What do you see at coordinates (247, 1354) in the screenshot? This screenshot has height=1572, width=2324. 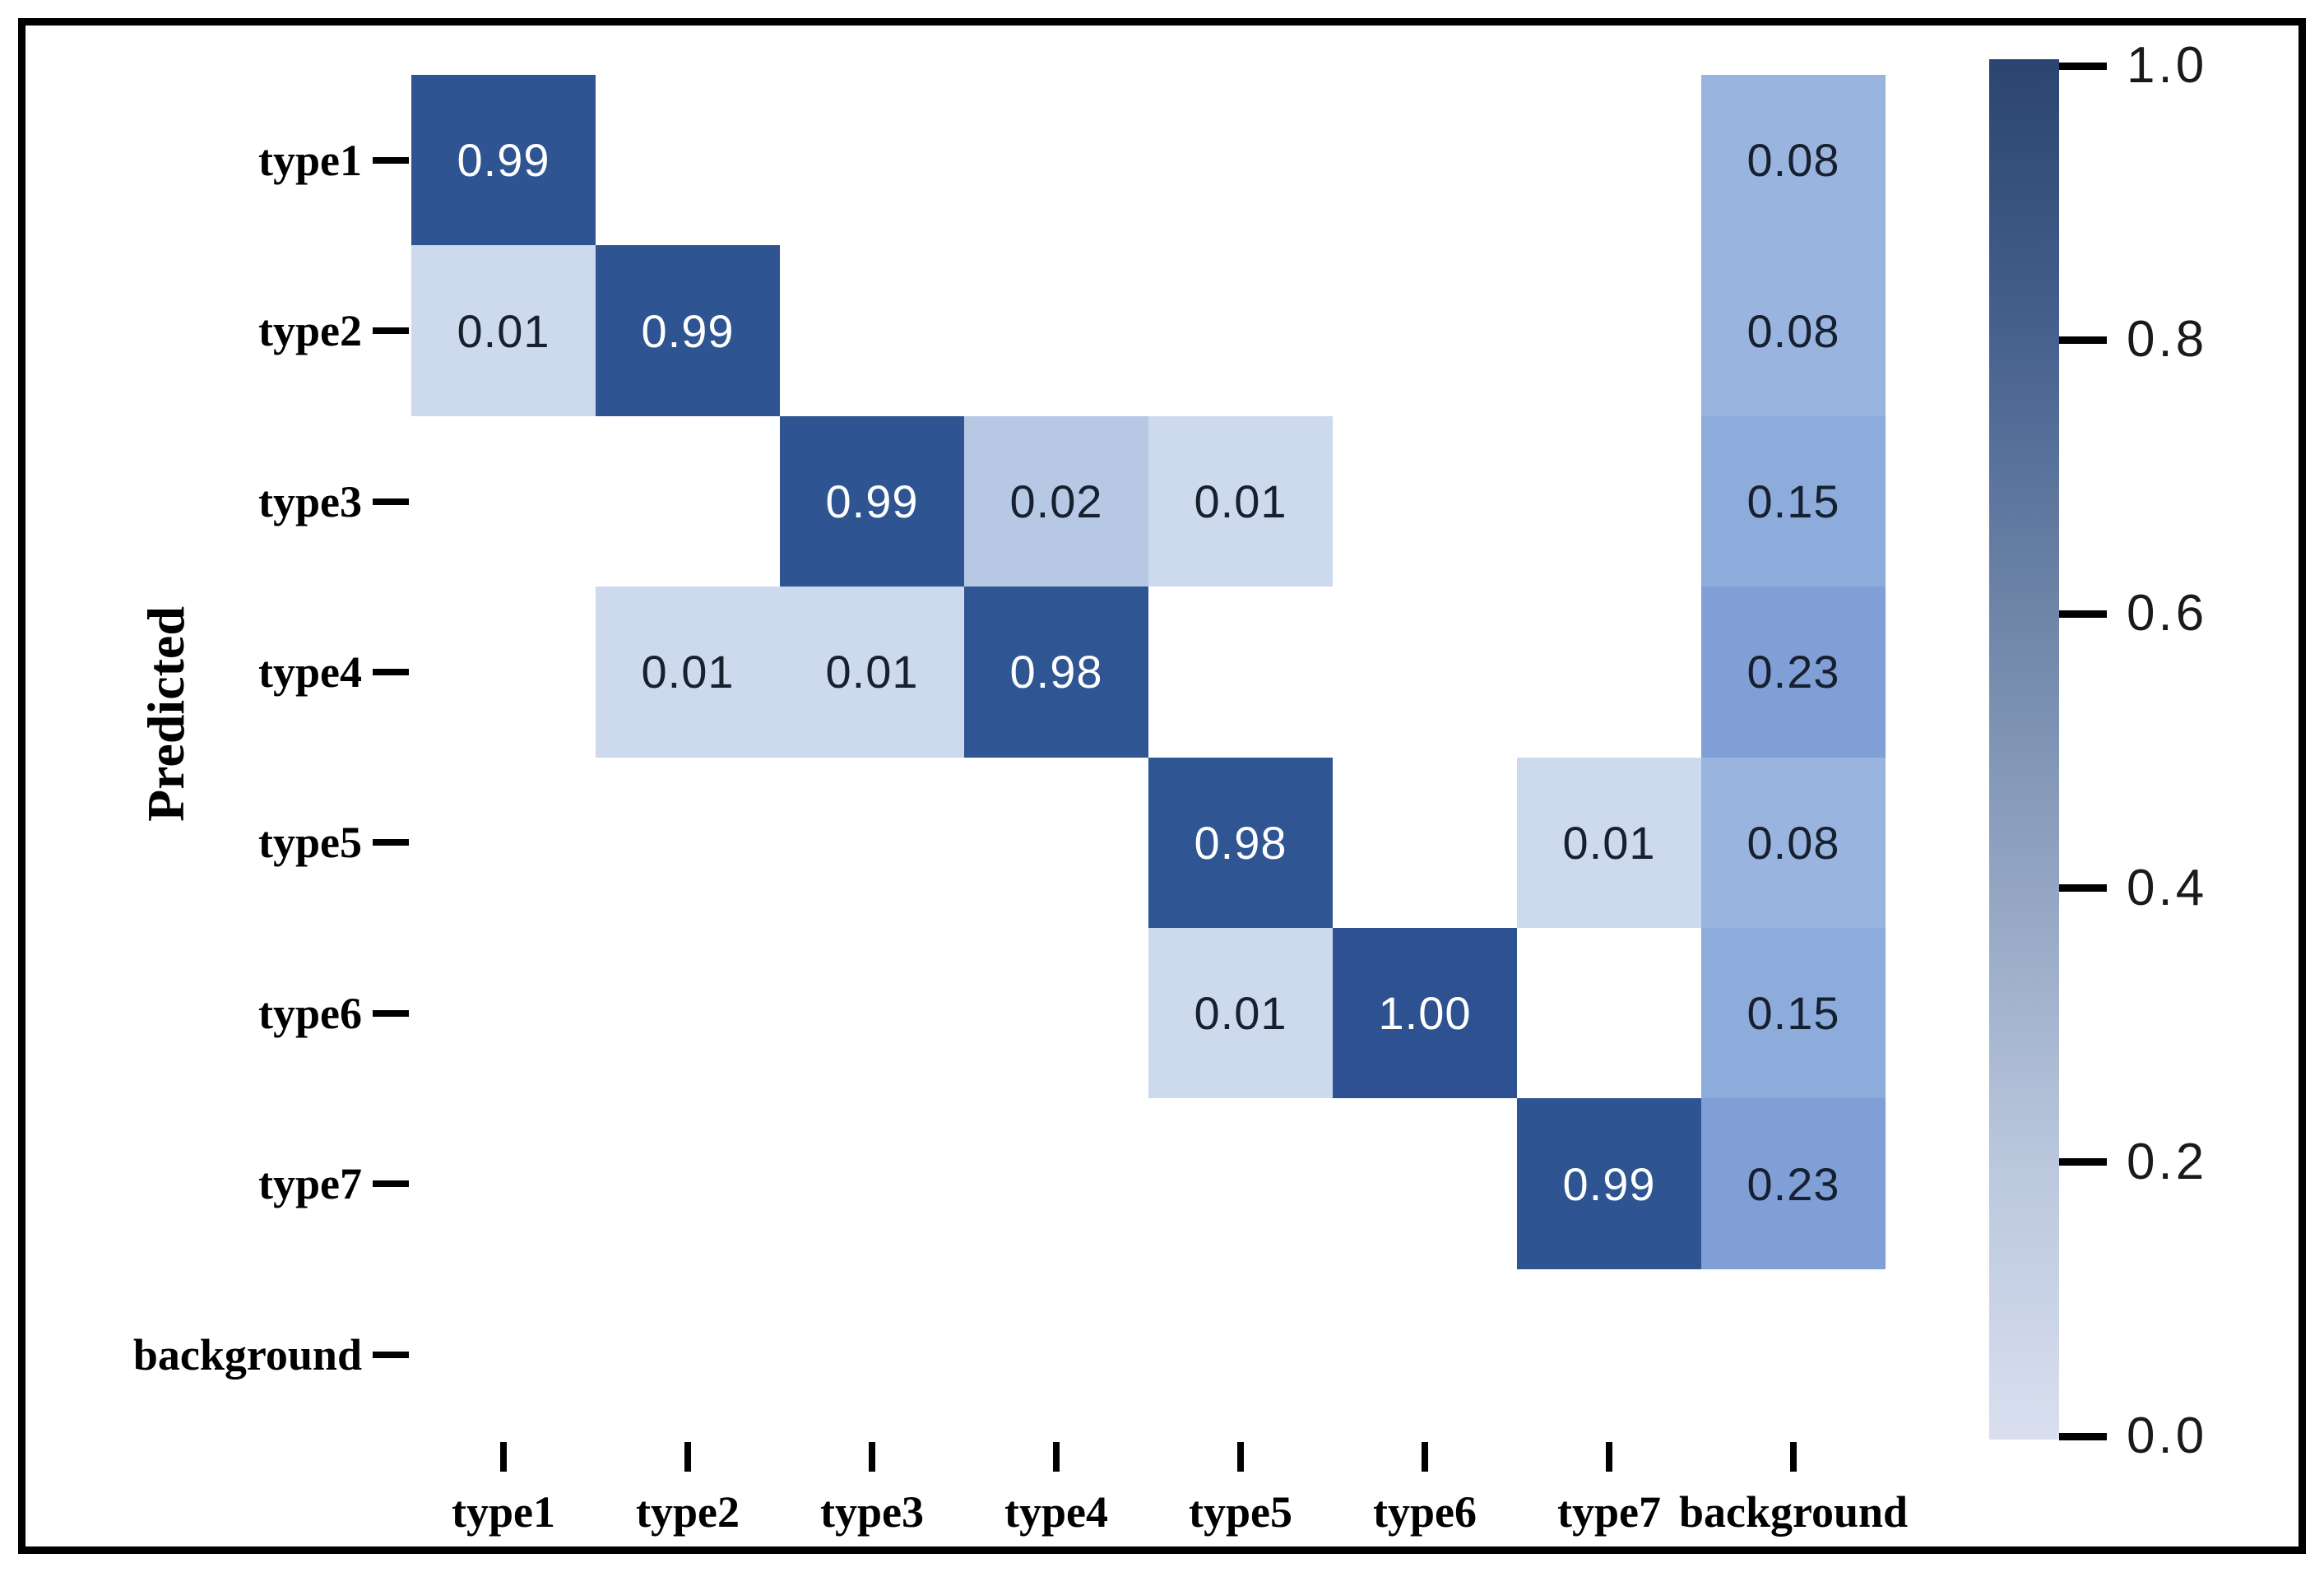 I see `y-axis-label-background: background` at bounding box center [247, 1354].